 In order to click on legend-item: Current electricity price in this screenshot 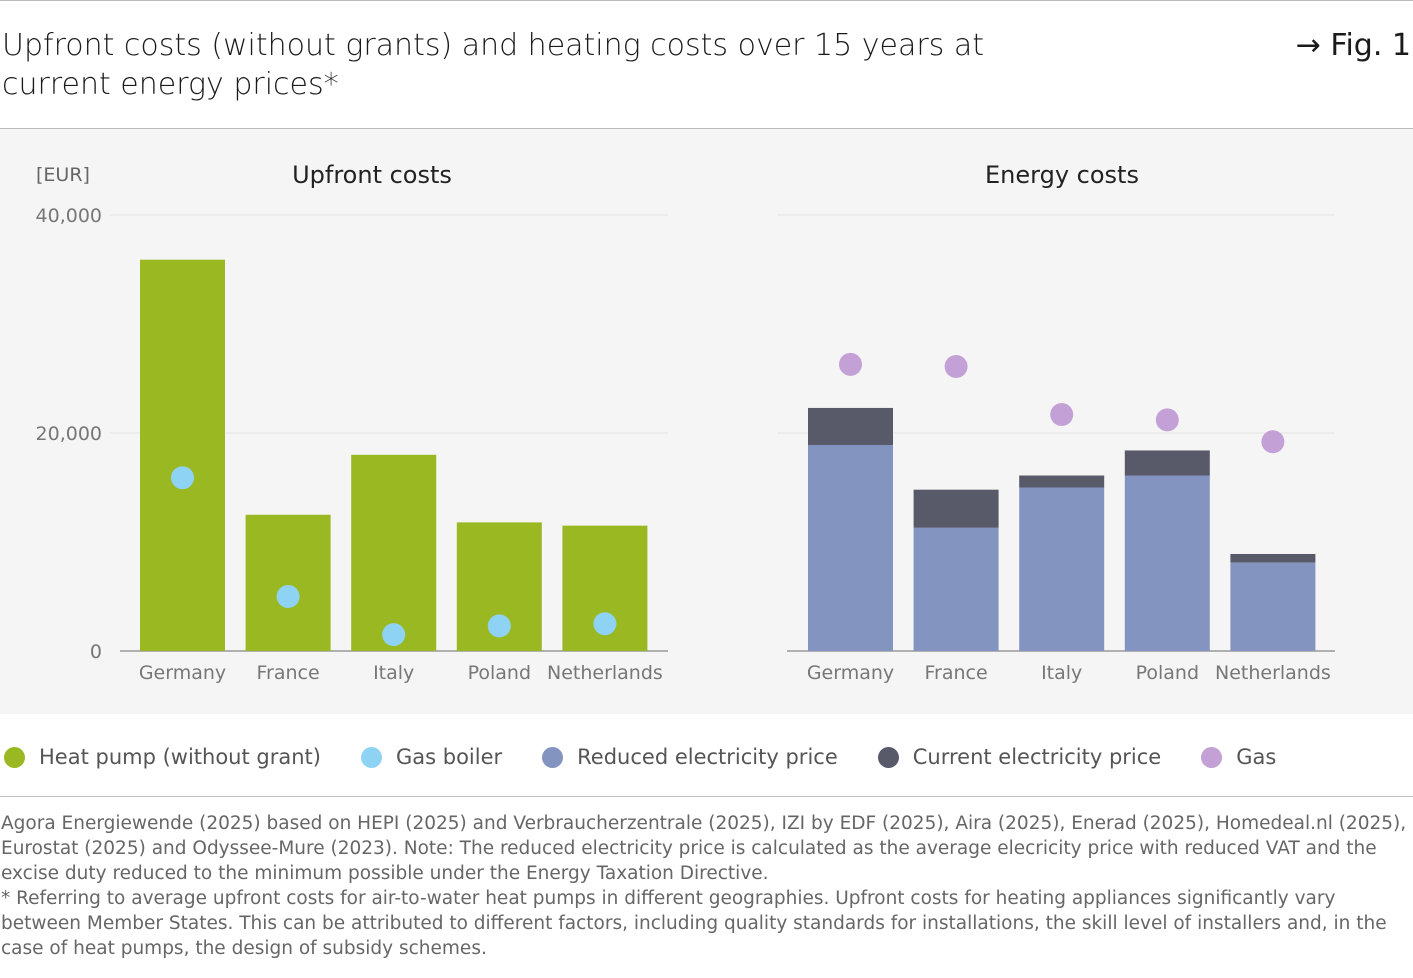, I will do `click(1017, 757)`.